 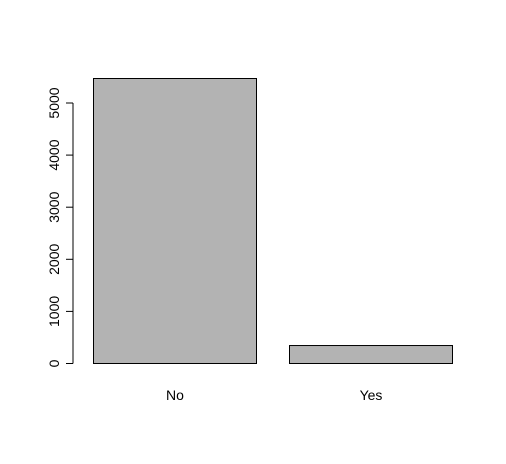 I want to click on x-axis-labels: No Yes, so click(x=274, y=395).